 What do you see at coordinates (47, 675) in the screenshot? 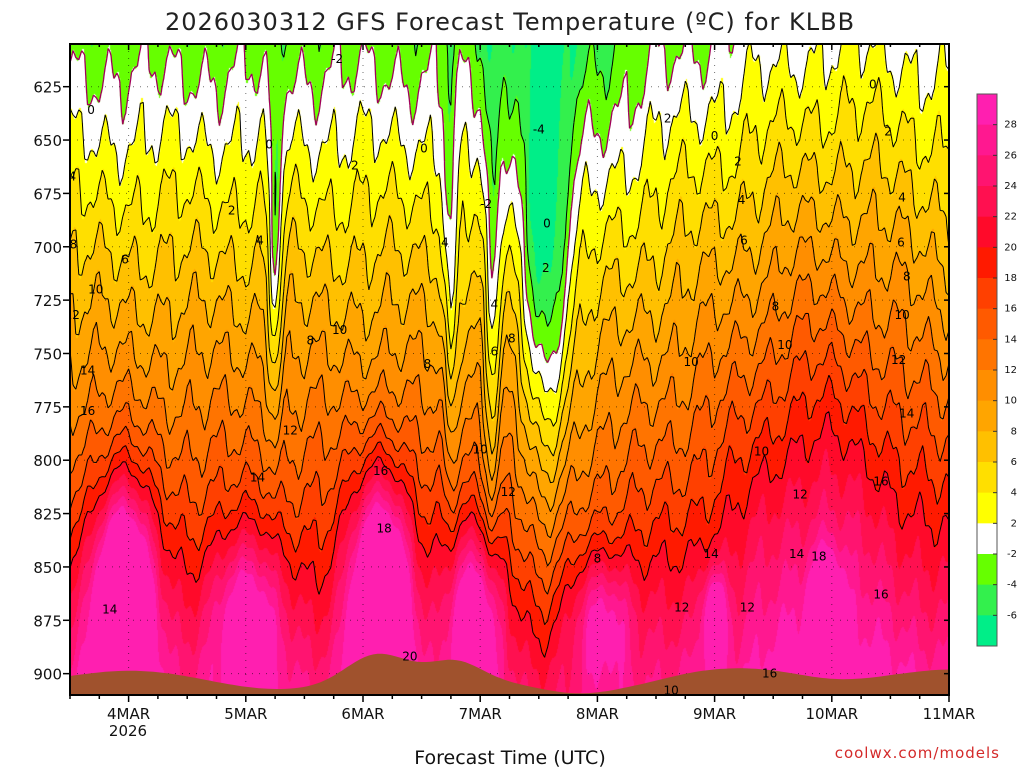
I see `y-tick-label: 900` at bounding box center [47, 675].